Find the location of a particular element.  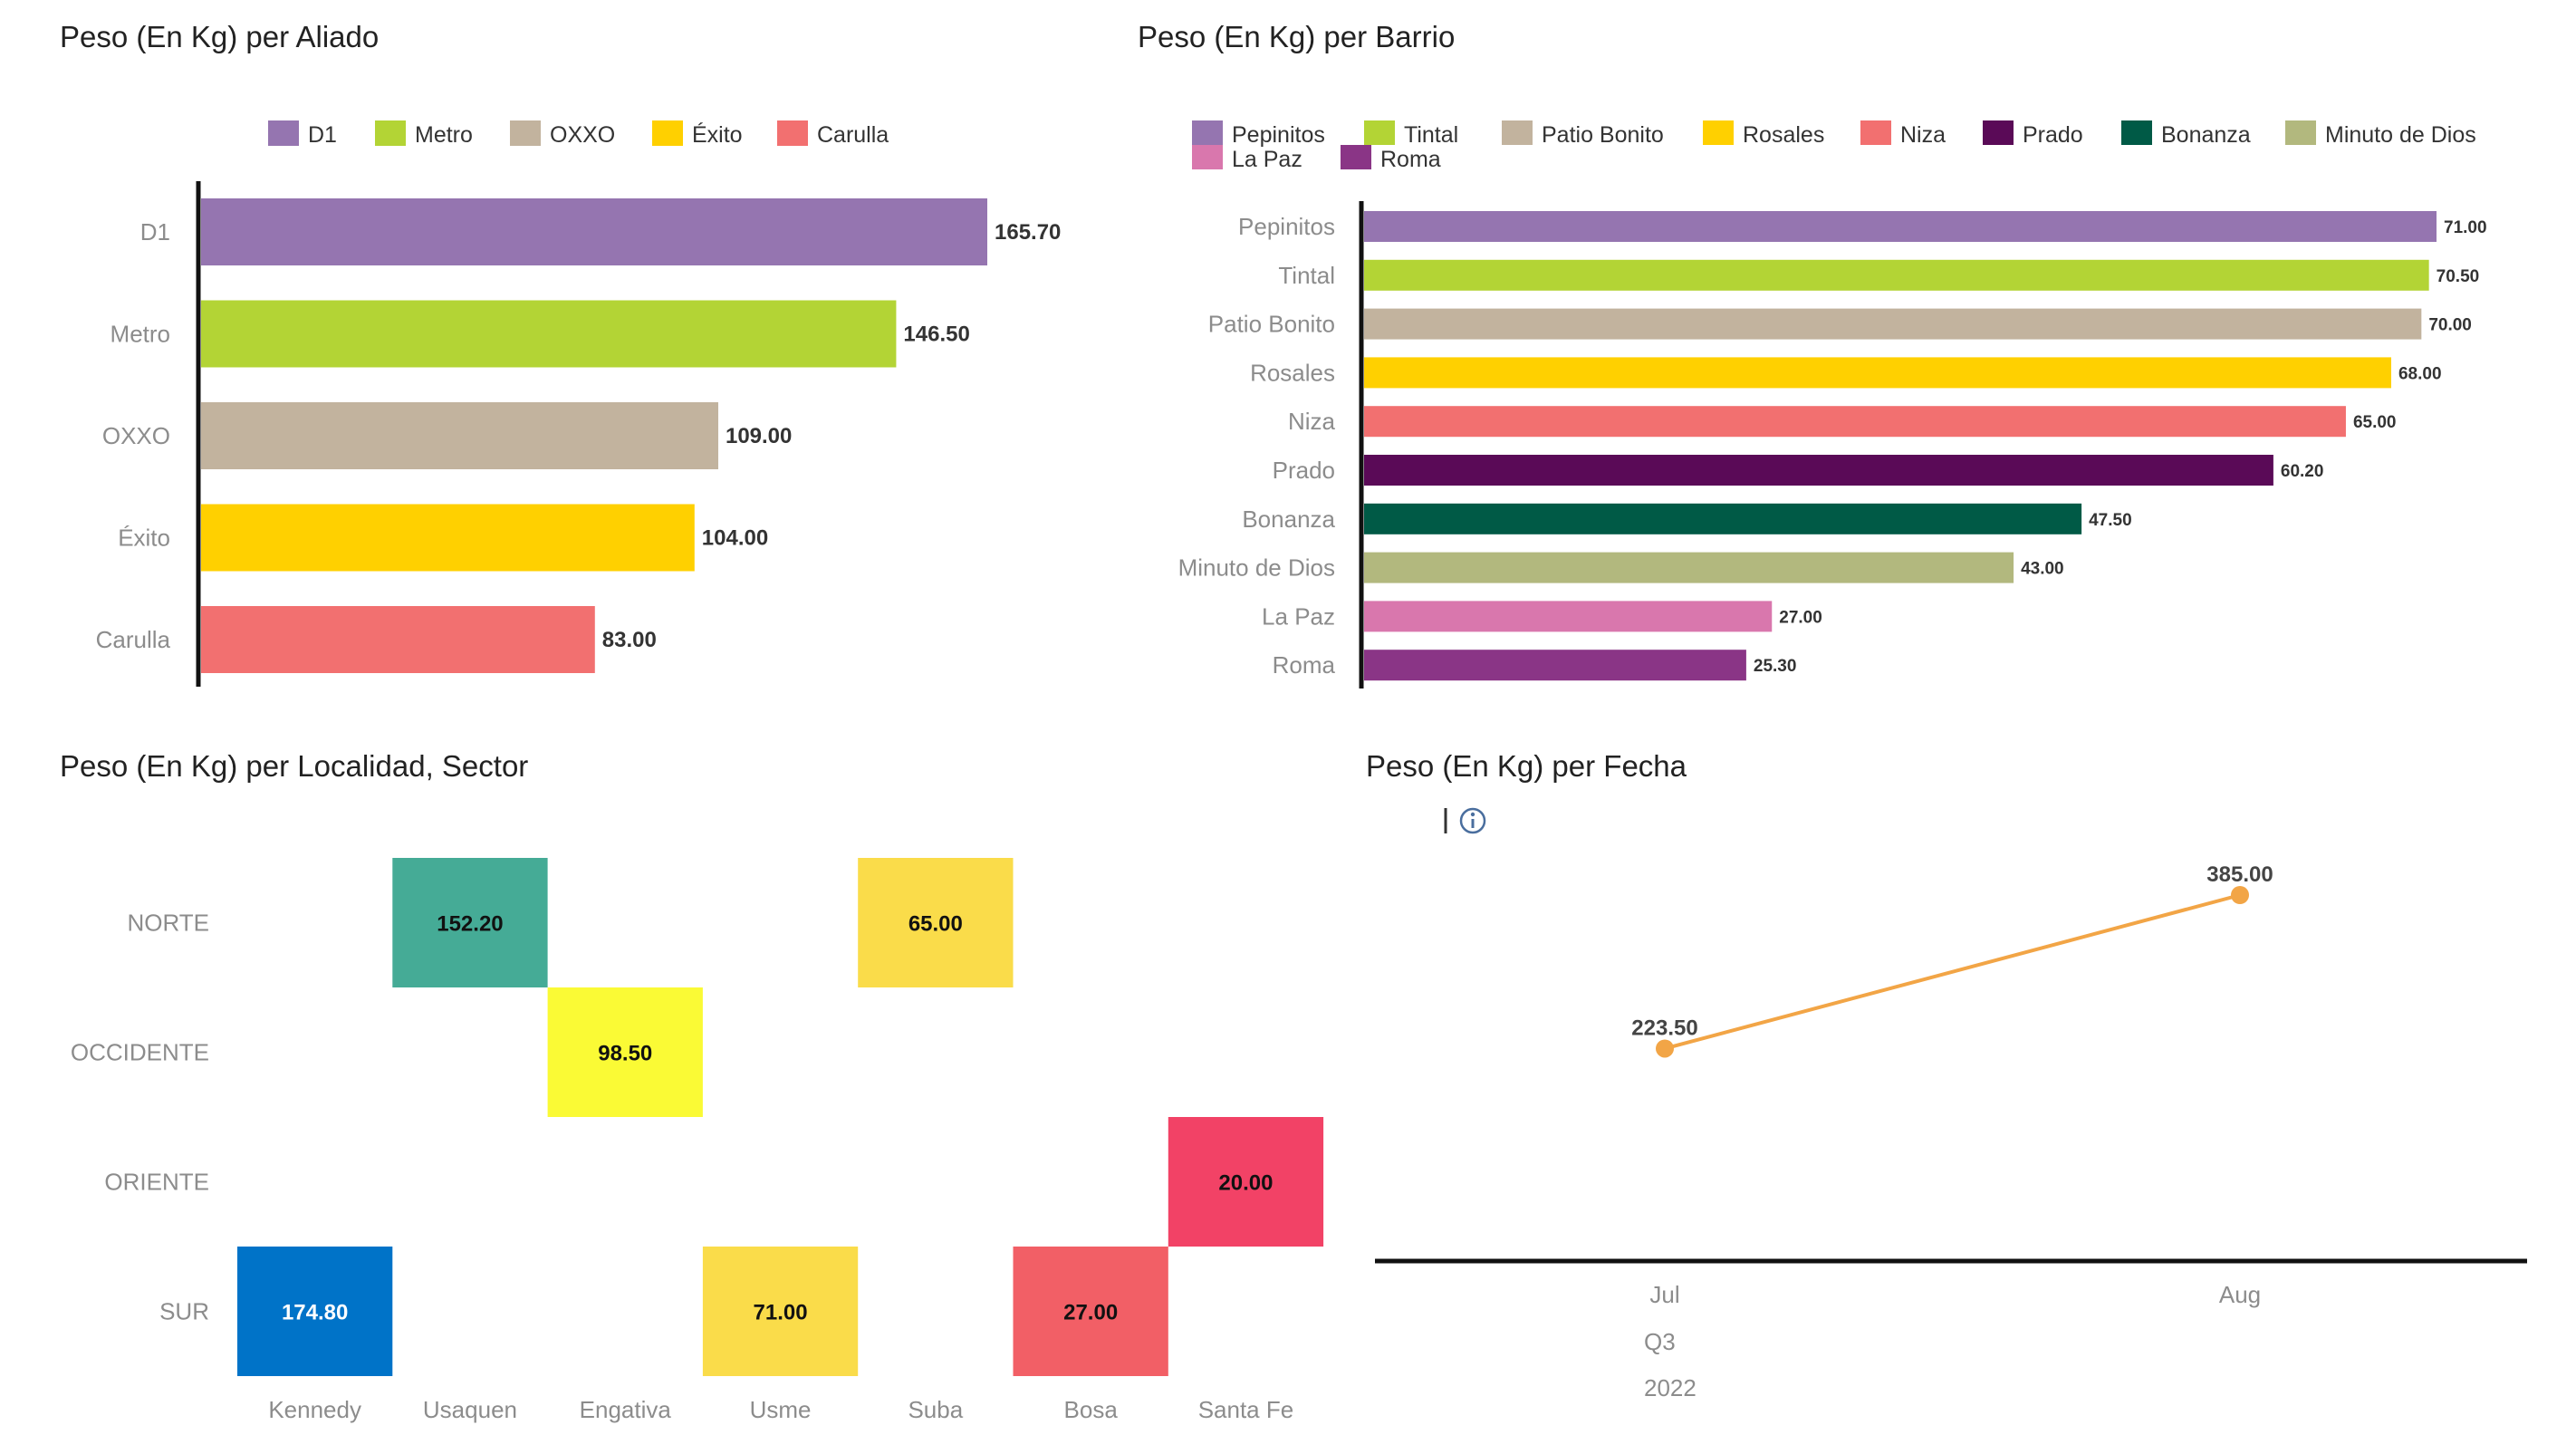

category-label-minuto-de-dios: Minuto de Dios is located at coordinates (1256, 568).